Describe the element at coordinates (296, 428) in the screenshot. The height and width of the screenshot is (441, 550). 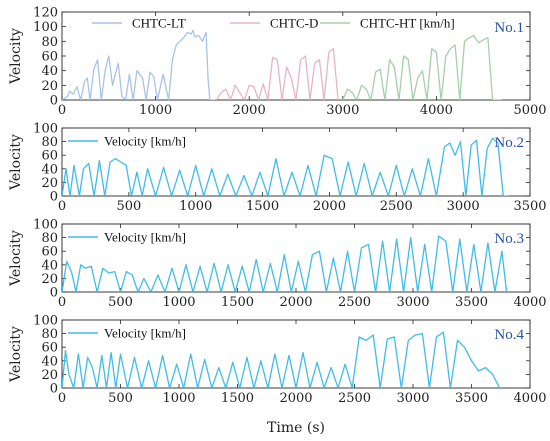
I see `x-axis-label: Time (s)` at that location.